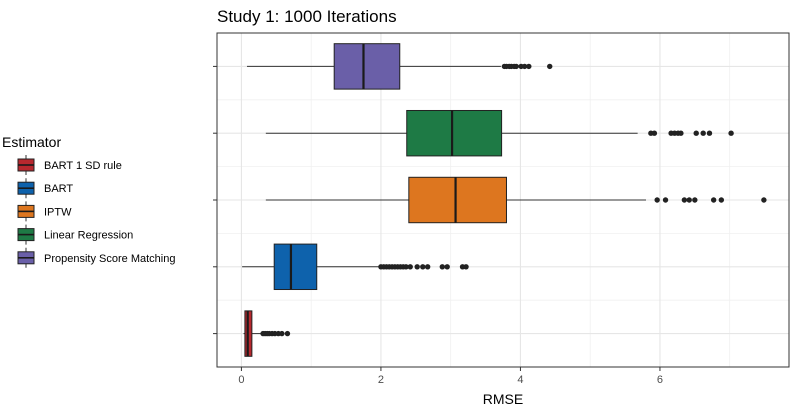 The image size is (797, 418). I want to click on legend-item: BART 1 SD rule, so click(69, 165).